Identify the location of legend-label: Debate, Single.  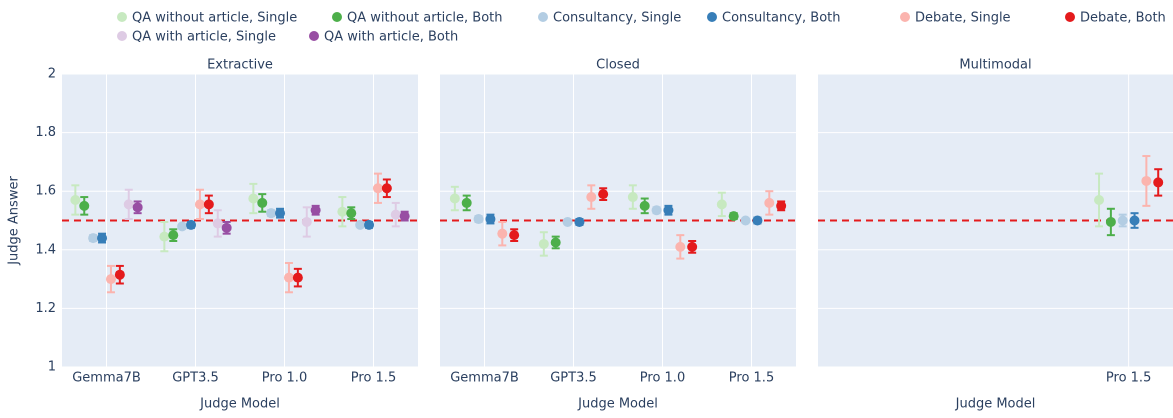
(963, 18).